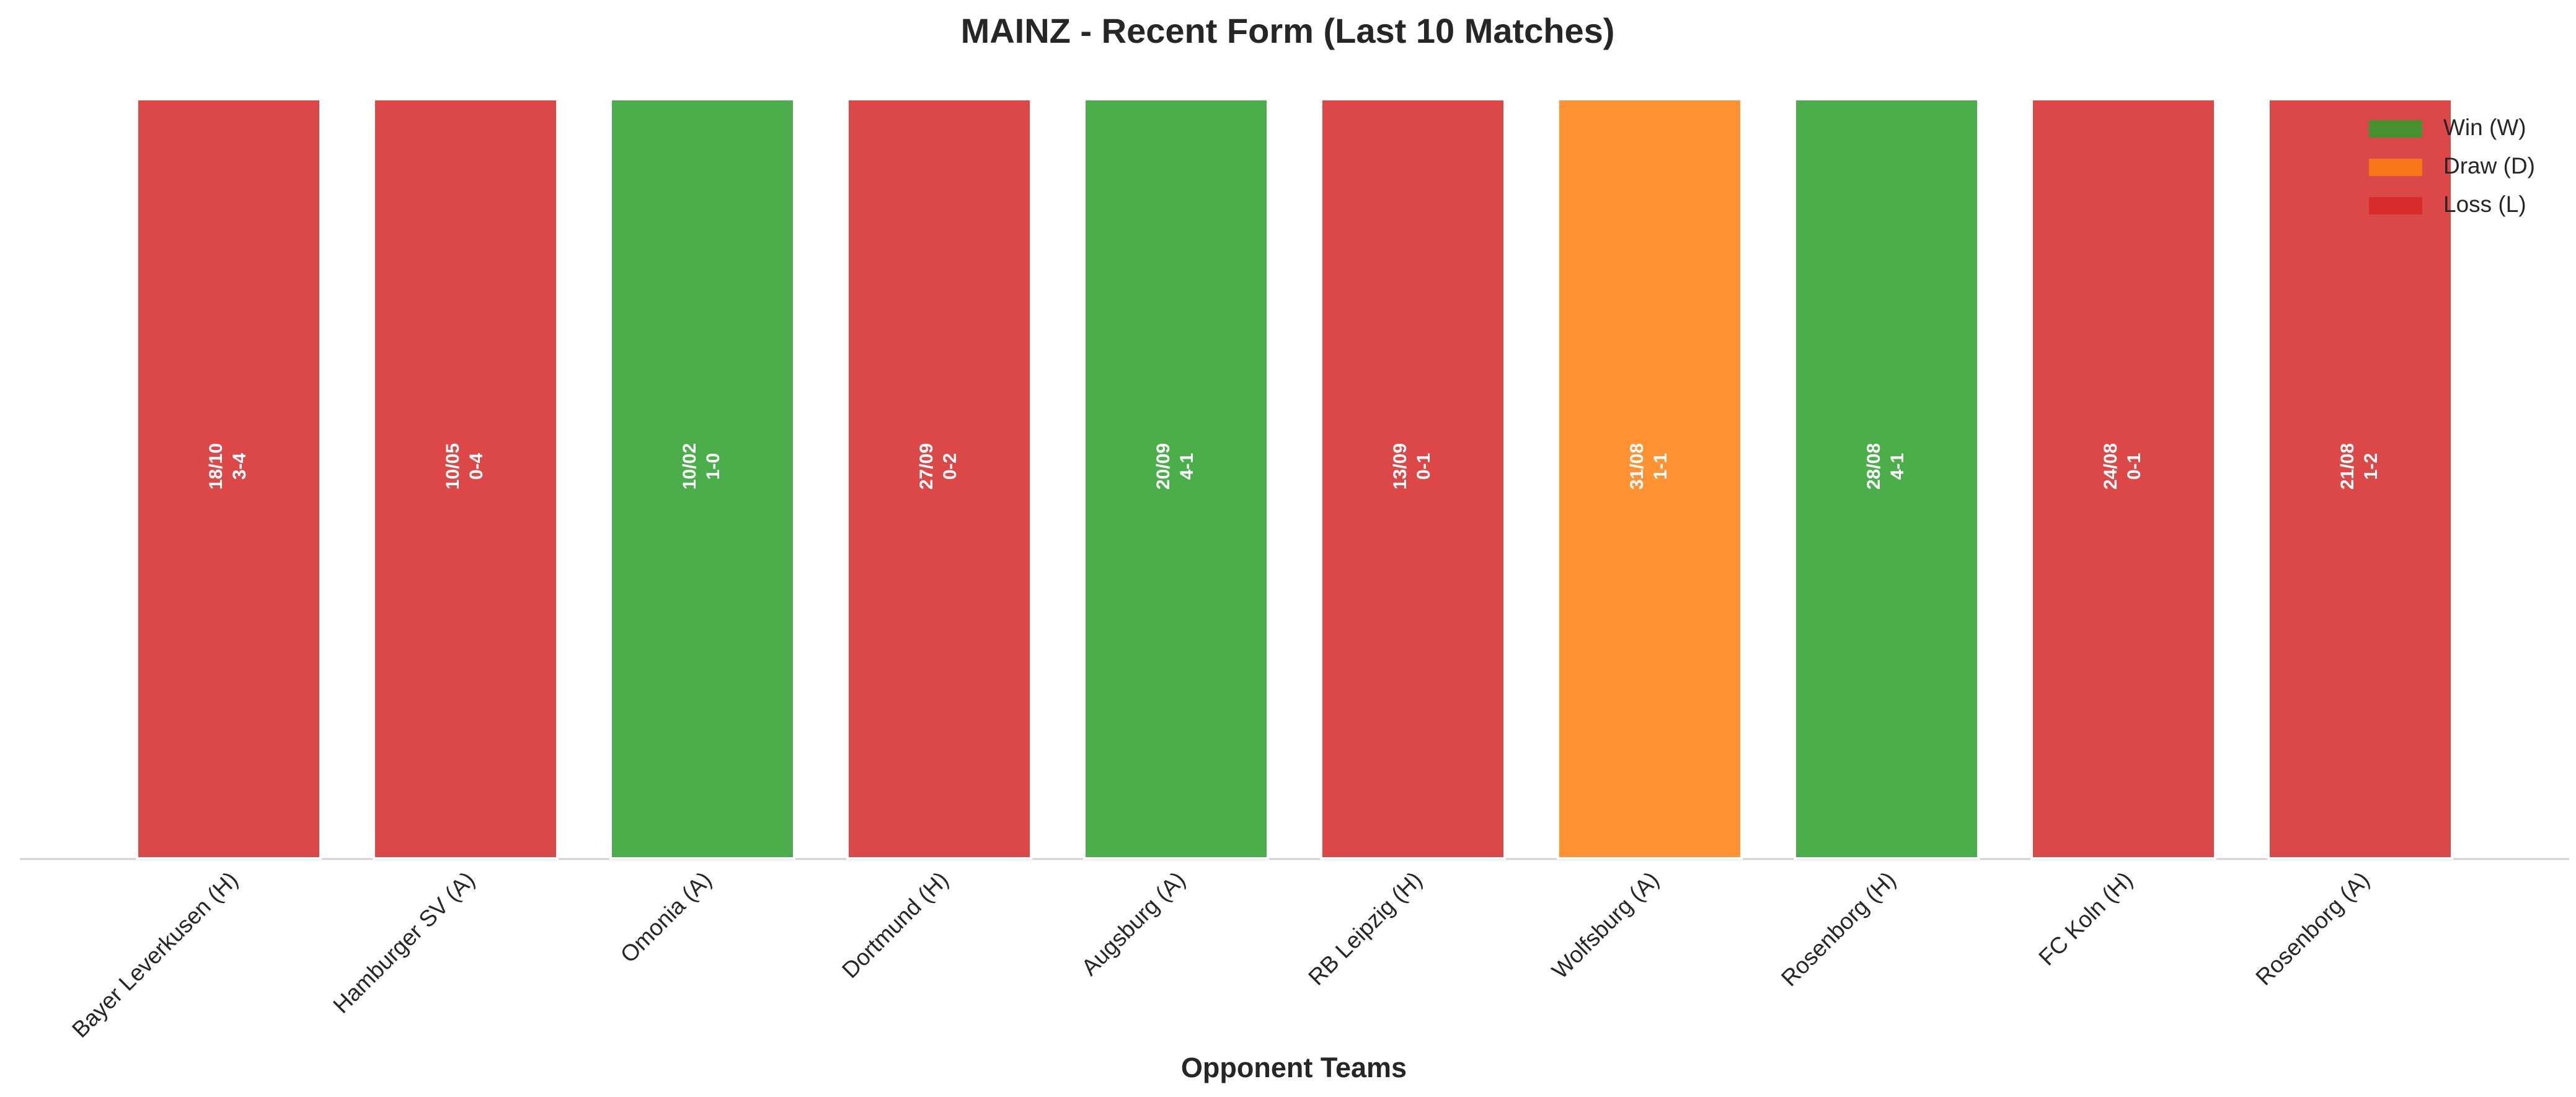  What do you see at coordinates (1294, 1067) in the screenshot?
I see `x-axis-label: Opponent Teams` at bounding box center [1294, 1067].